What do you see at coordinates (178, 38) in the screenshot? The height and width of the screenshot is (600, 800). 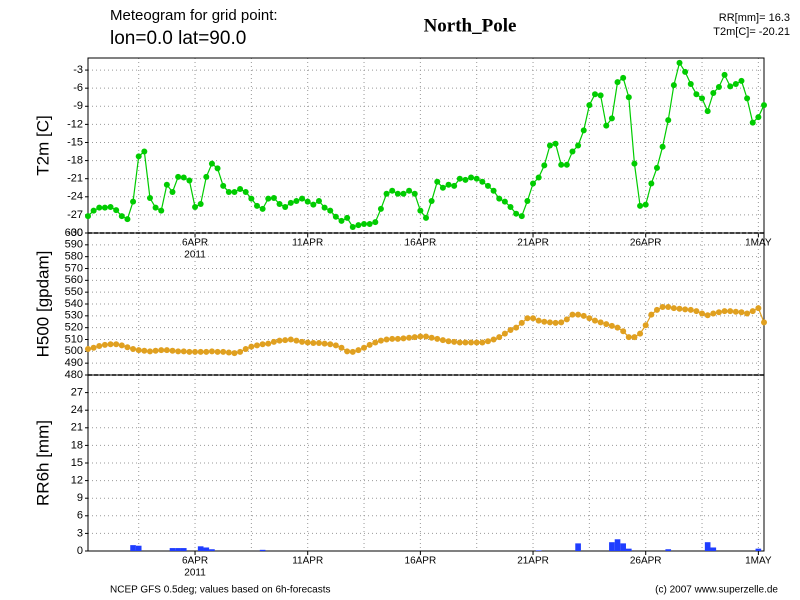 I see `header-line2: lon=0.0 lat=90.0` at bounding box center [178, 38].